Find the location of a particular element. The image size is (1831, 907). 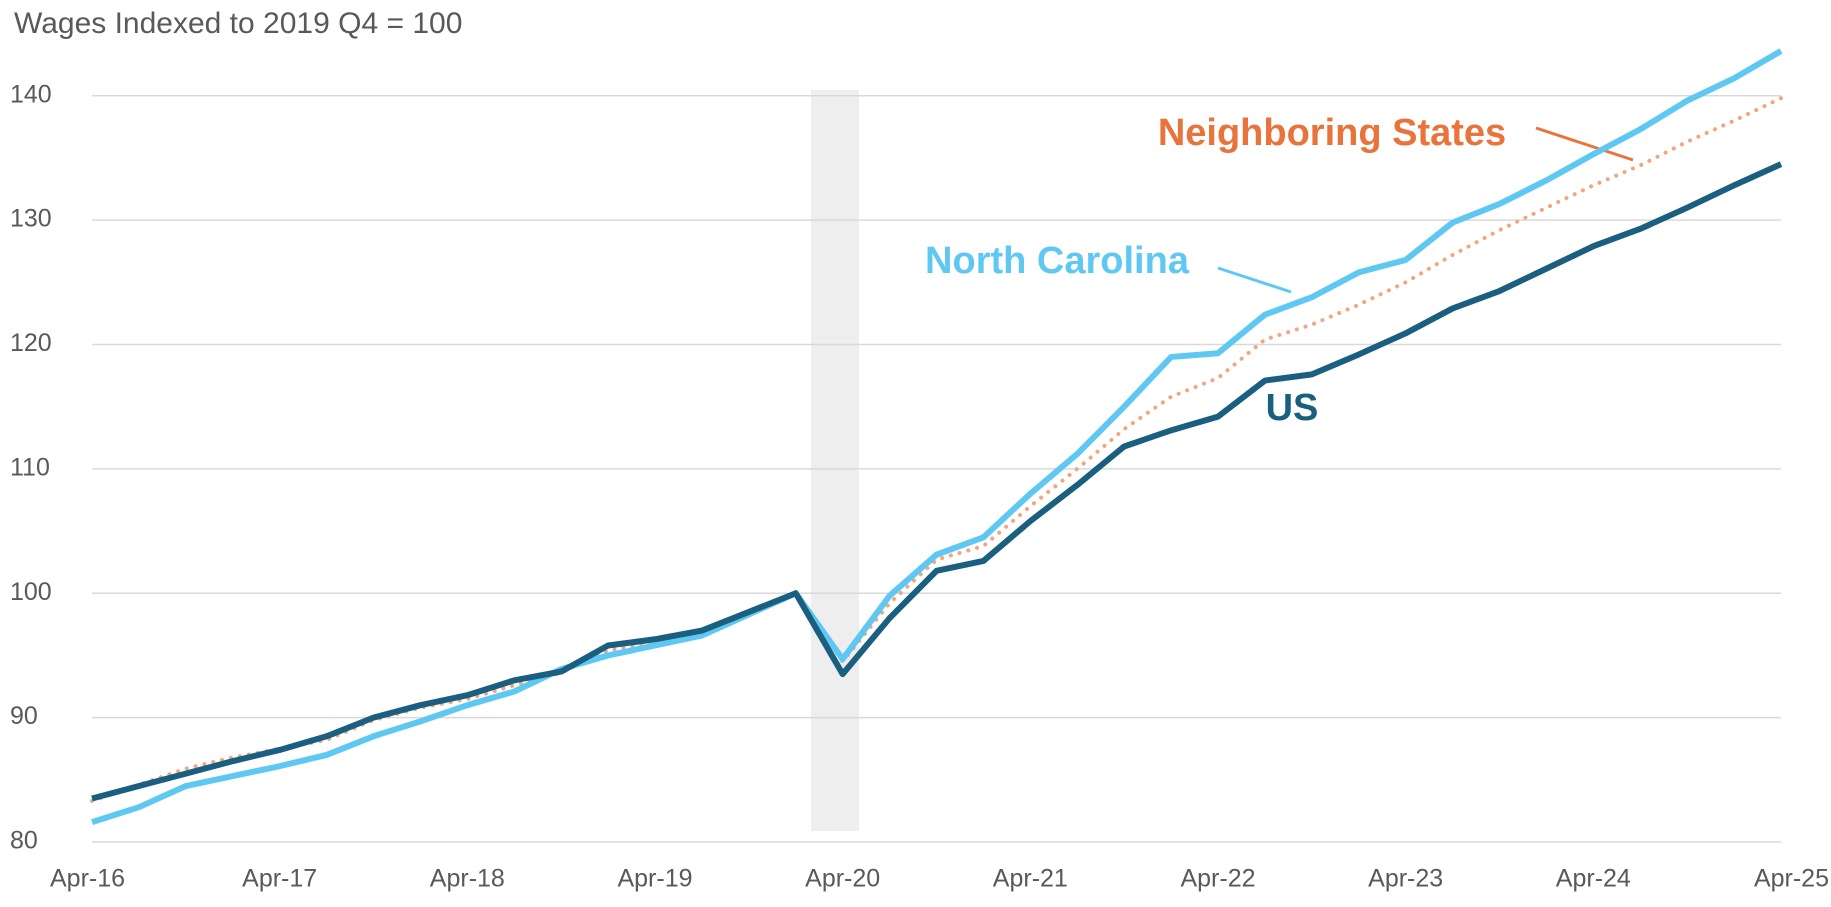

recession-band is located at coordinates (835, 460).